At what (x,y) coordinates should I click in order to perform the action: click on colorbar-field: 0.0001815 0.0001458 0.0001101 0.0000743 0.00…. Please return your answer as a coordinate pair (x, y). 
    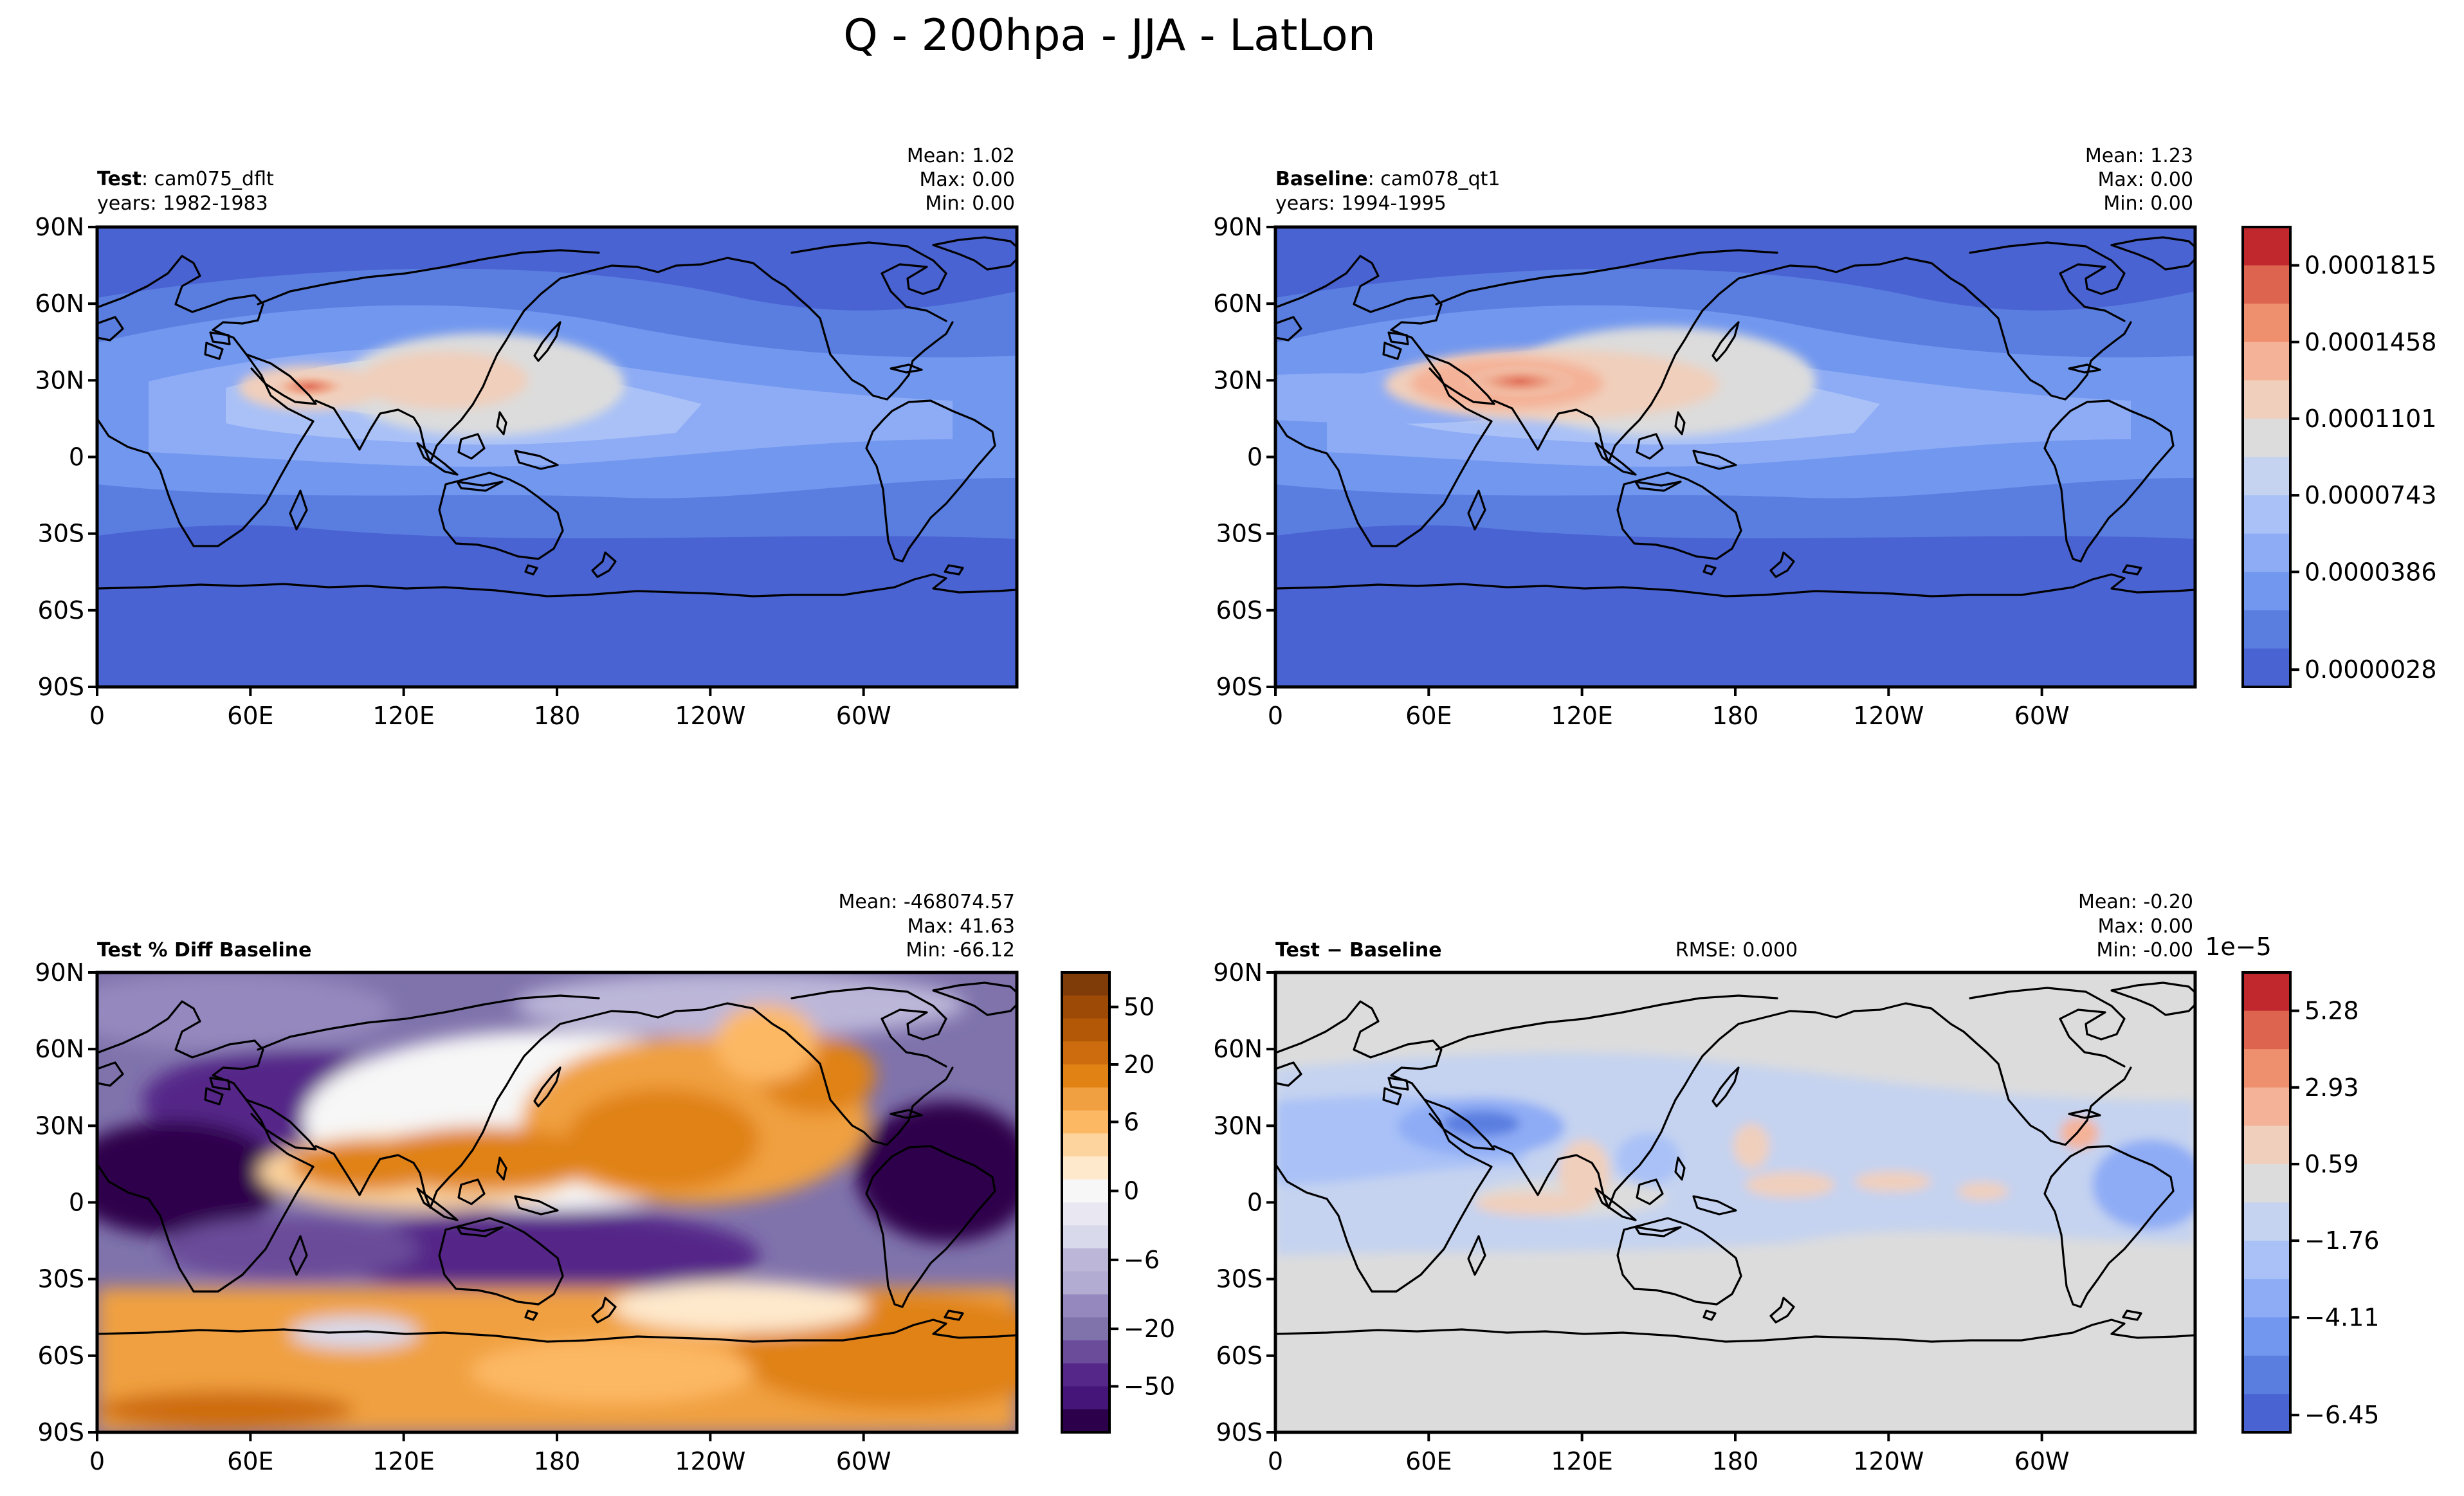
    Looking at the image, I should click on (2339, 457).